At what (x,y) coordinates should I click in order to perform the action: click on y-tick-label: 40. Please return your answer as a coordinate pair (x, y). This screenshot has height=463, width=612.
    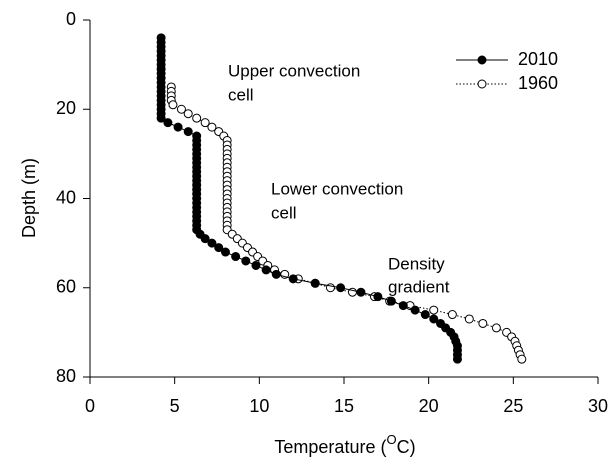
    Looking at the image, I should click on (66, 197).